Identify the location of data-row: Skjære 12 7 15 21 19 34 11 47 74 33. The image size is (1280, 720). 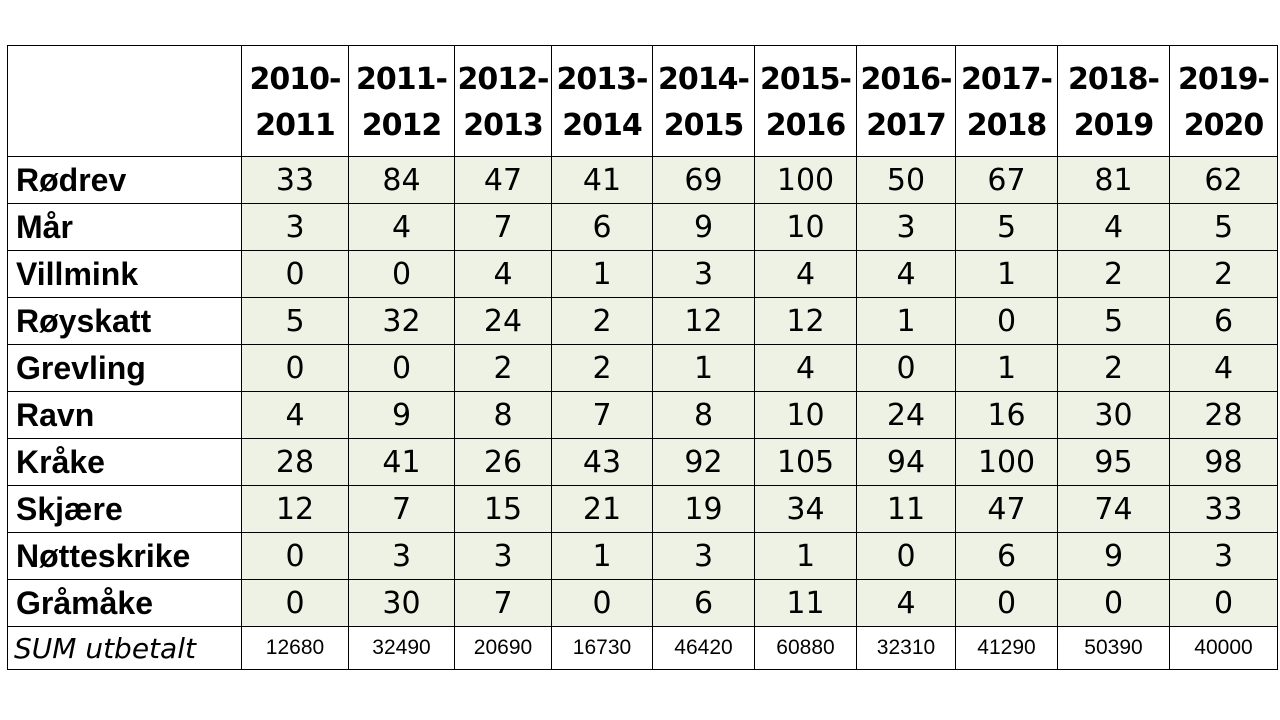
(642, 509).